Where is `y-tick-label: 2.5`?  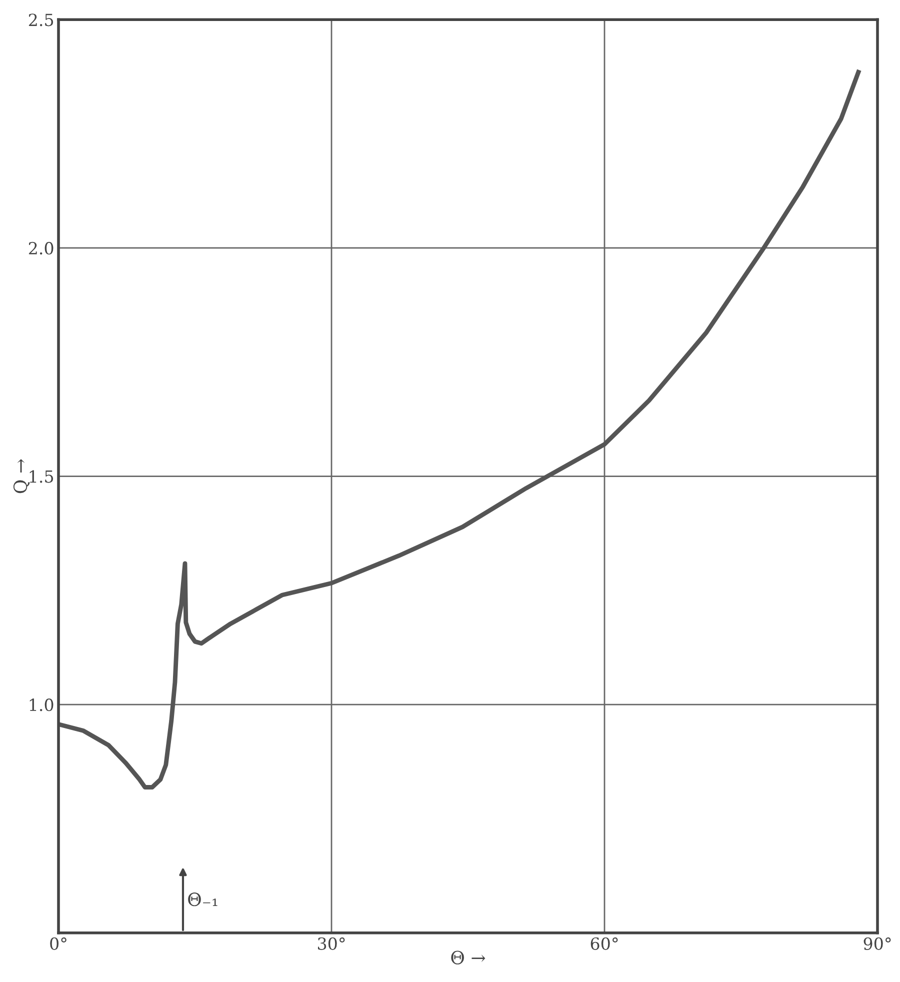
y-tick-label: 2.5 is located at coordinates (41, 20).